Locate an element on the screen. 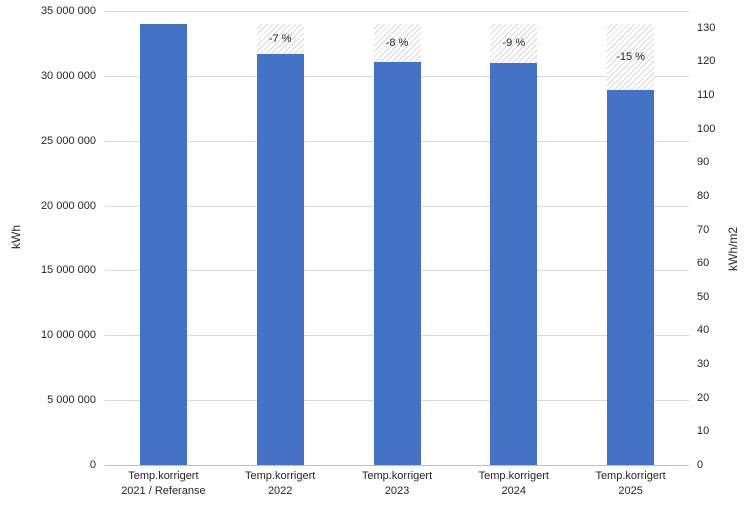 This screenshot has height=505, width=749. y-axis-tick-label-right: 110 is located at coordinates (706, 95).